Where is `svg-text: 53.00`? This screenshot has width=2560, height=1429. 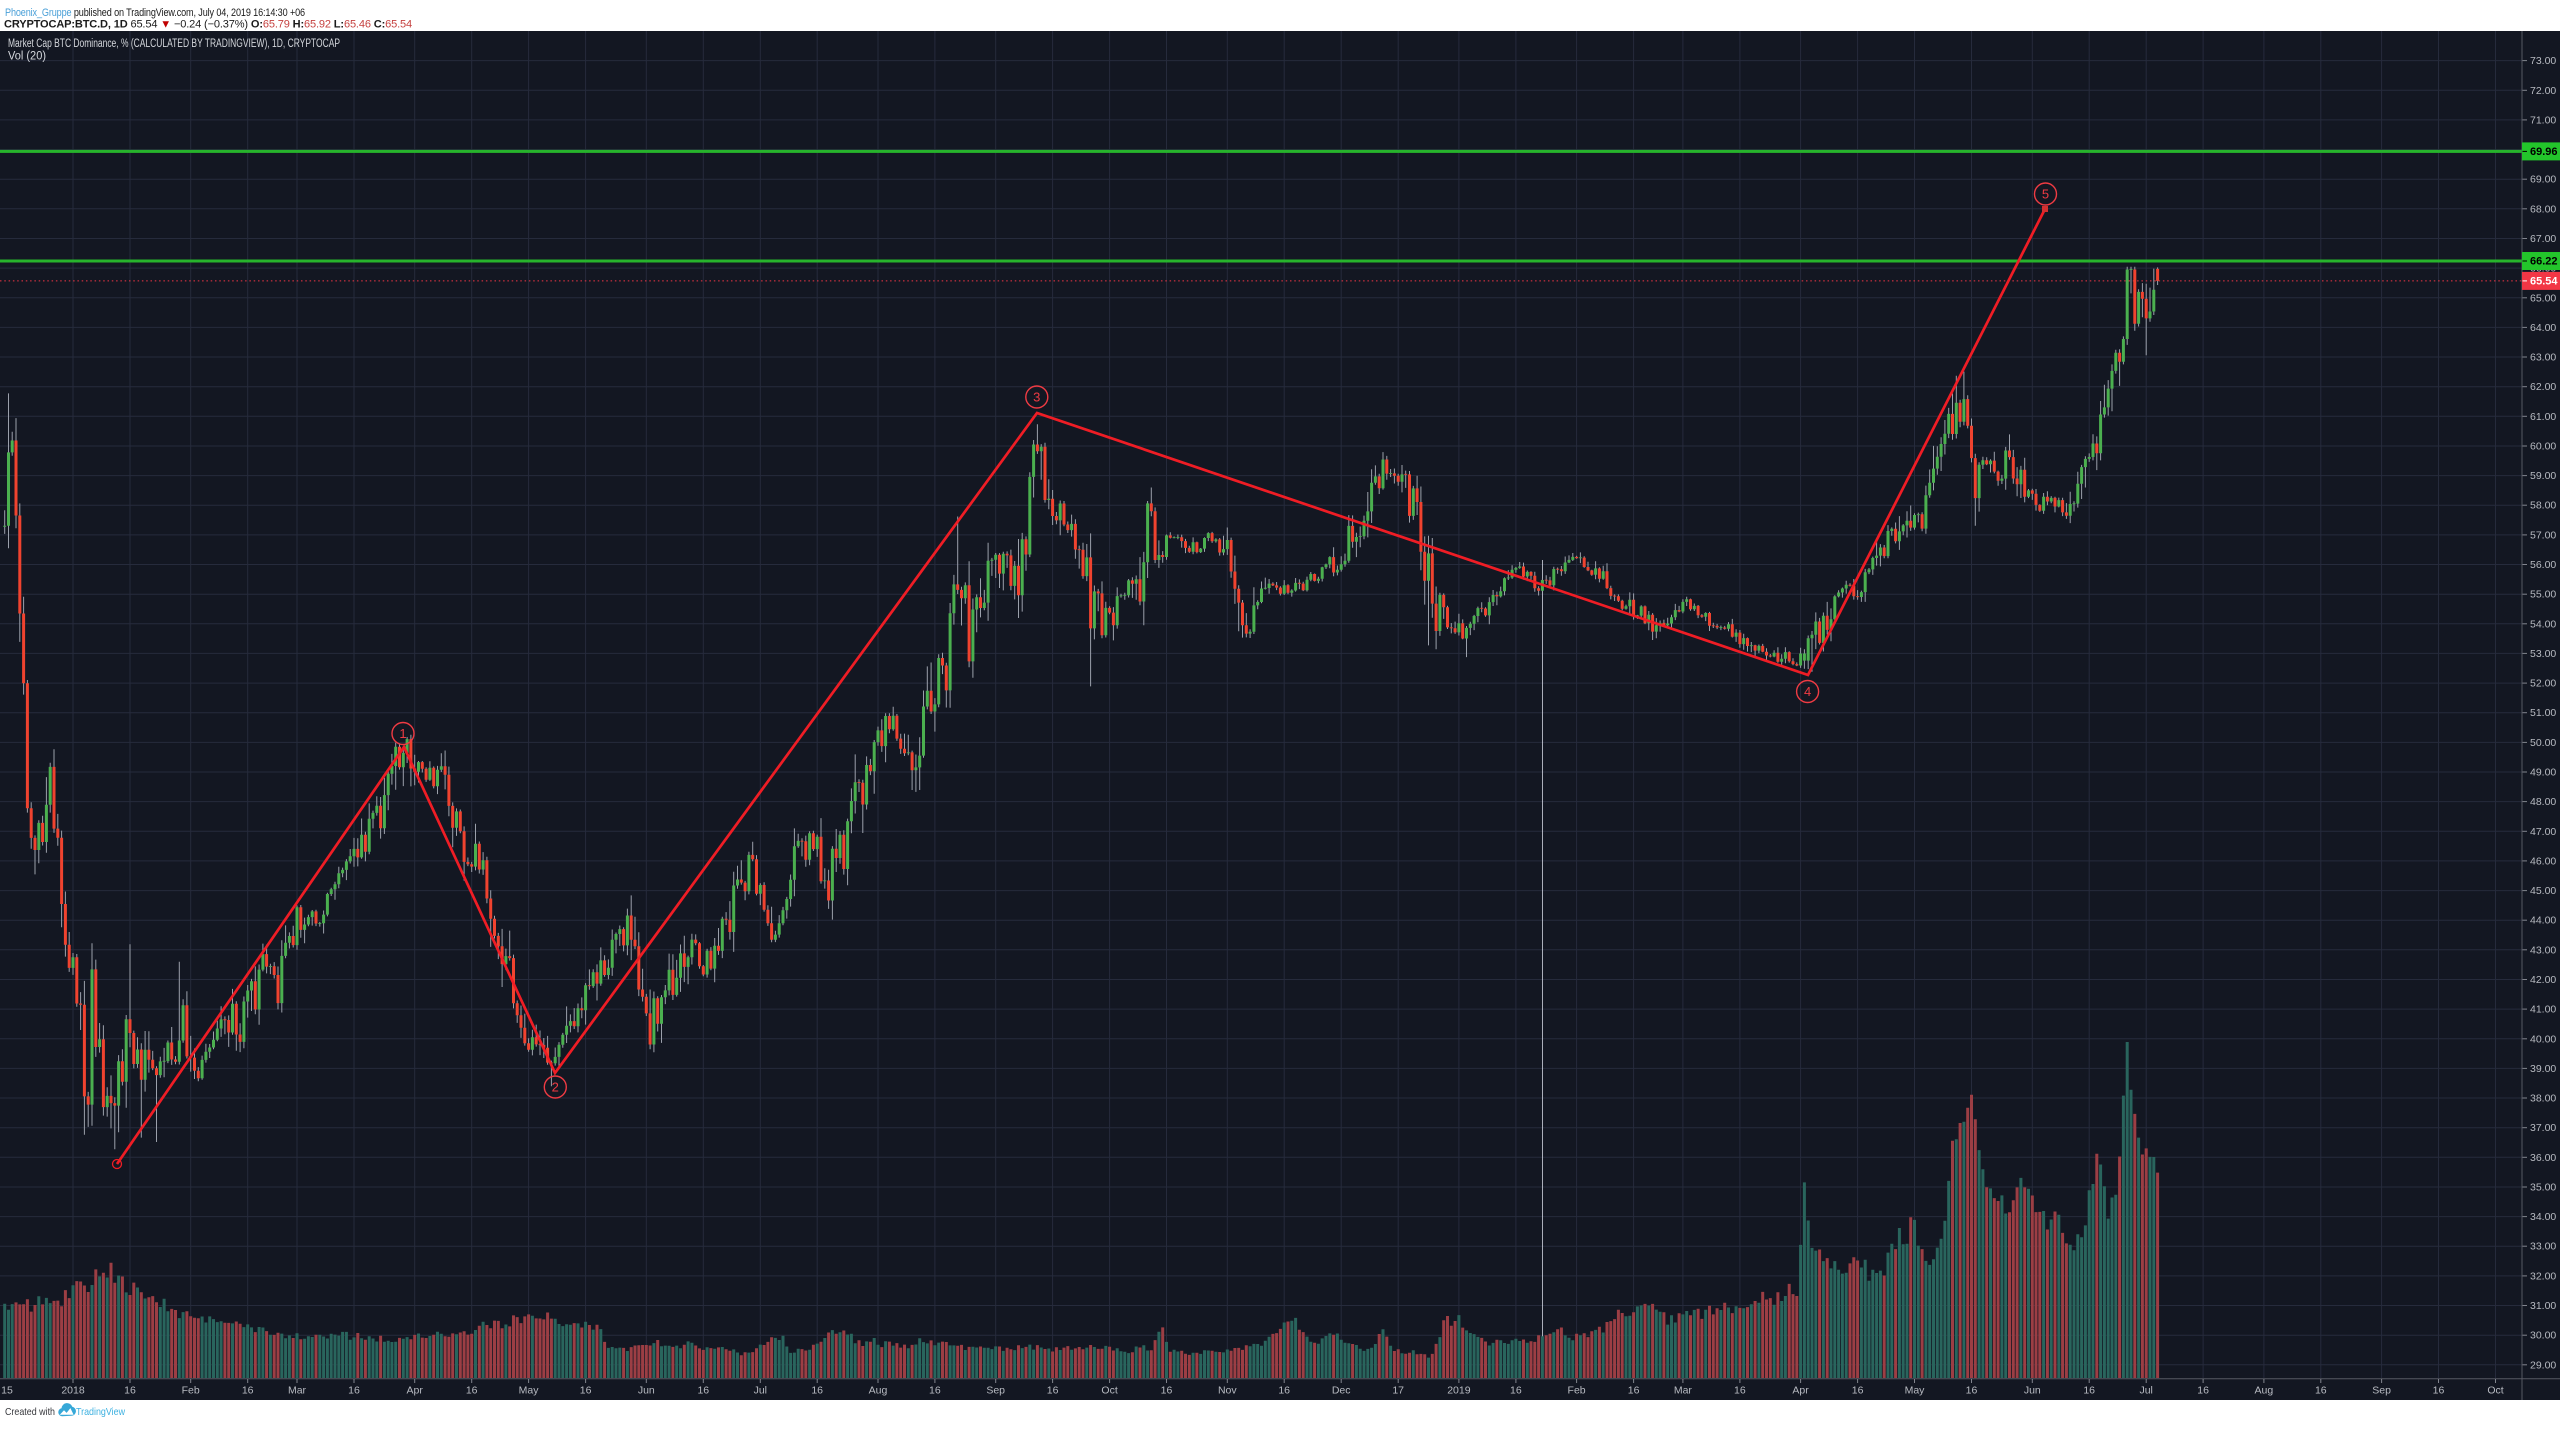
svg-text: 53.00 is located at coordinates (2543, 654).